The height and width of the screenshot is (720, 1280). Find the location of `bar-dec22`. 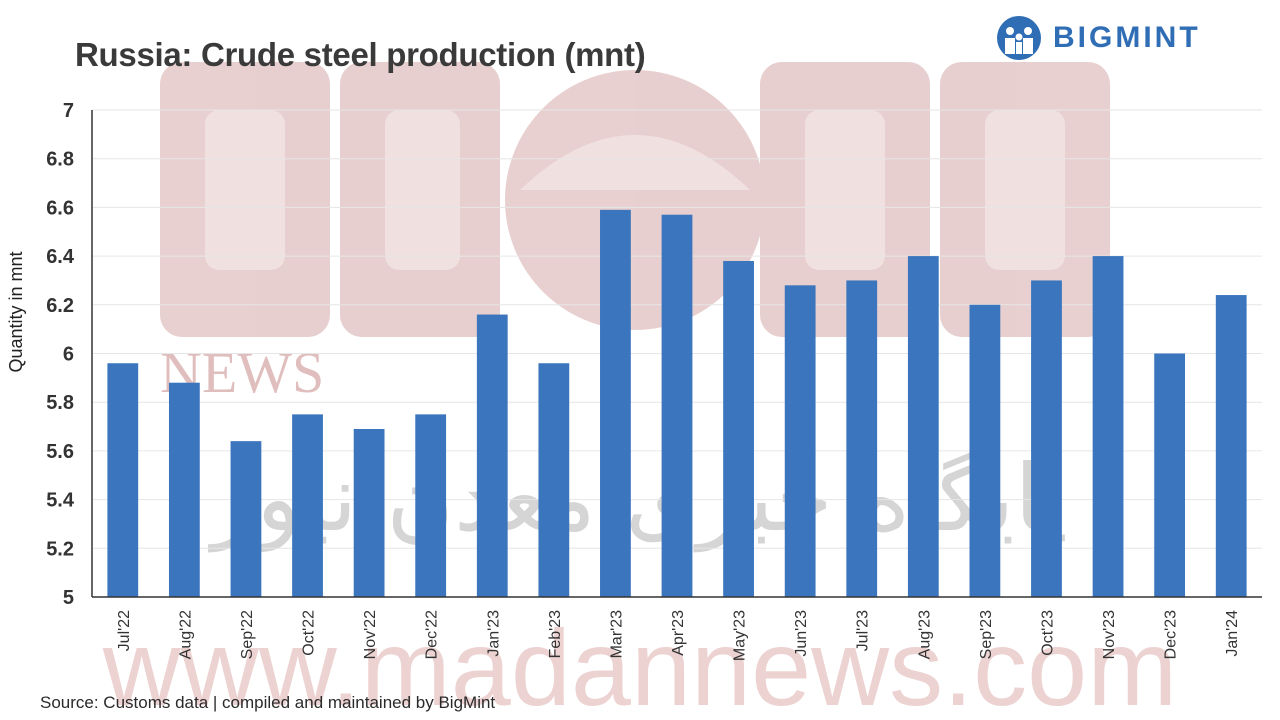

bar-dec22 is located at coordinates (431, 505).